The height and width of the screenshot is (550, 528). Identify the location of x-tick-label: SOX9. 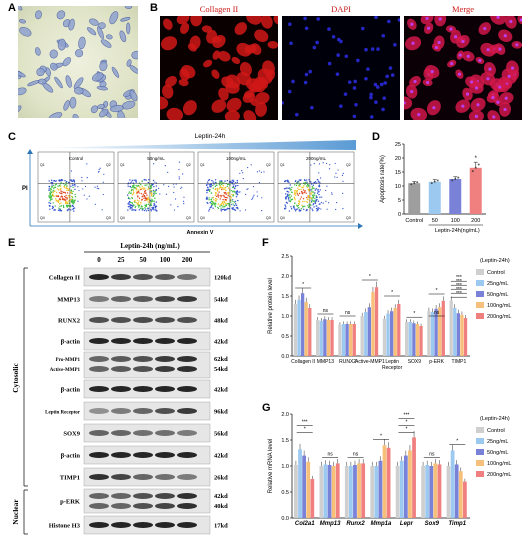
(415, 362).